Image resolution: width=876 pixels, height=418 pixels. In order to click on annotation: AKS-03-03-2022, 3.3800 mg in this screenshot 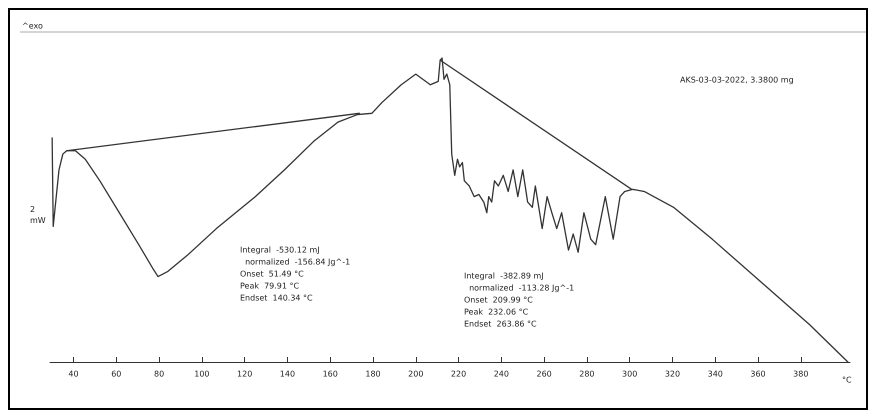, I will do `click(737, 80)`.